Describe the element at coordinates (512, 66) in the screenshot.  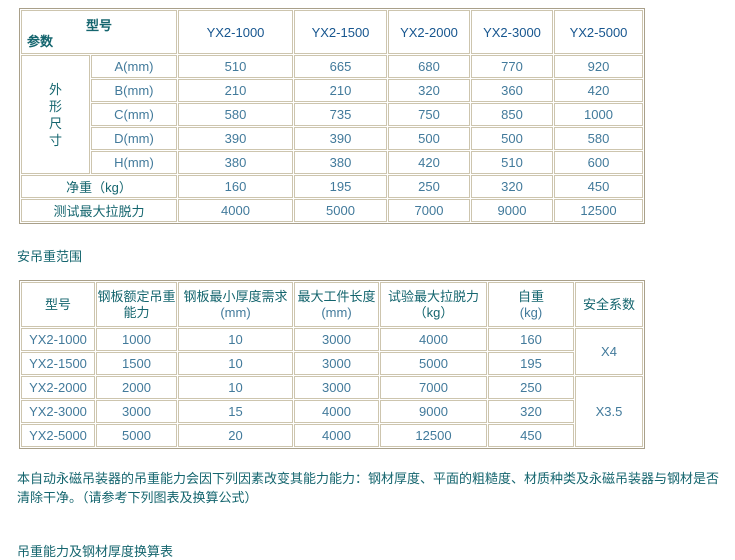
I see `value-cell: 770` at that location.